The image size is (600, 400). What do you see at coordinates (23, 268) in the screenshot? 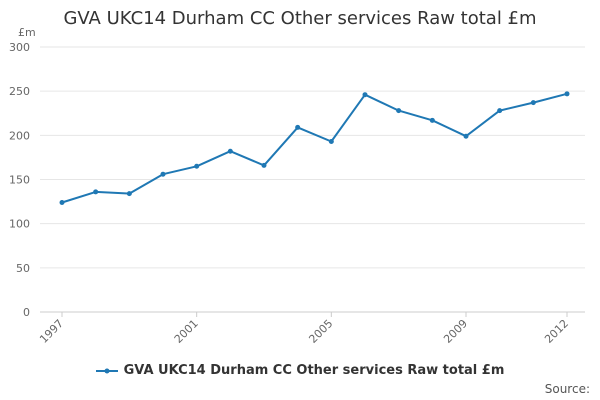
I see `y-tick-label: 50` at bounding box center [23, 268].